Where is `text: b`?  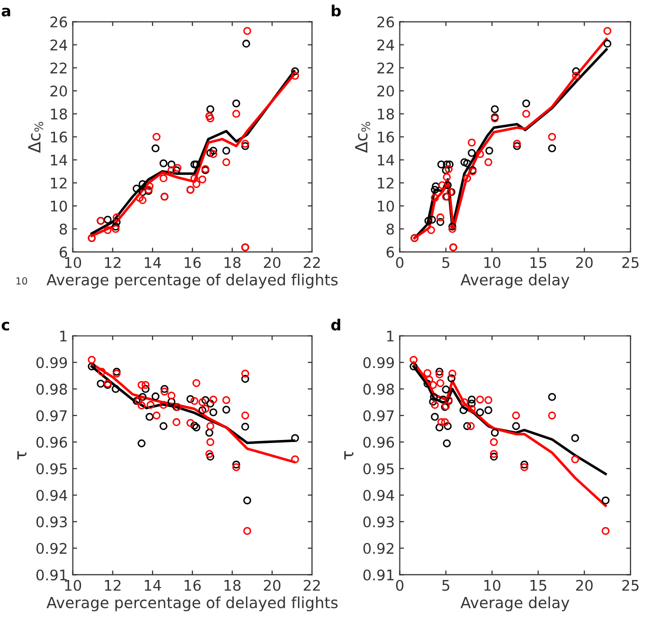
text: b is located at coordinates (336, 10).